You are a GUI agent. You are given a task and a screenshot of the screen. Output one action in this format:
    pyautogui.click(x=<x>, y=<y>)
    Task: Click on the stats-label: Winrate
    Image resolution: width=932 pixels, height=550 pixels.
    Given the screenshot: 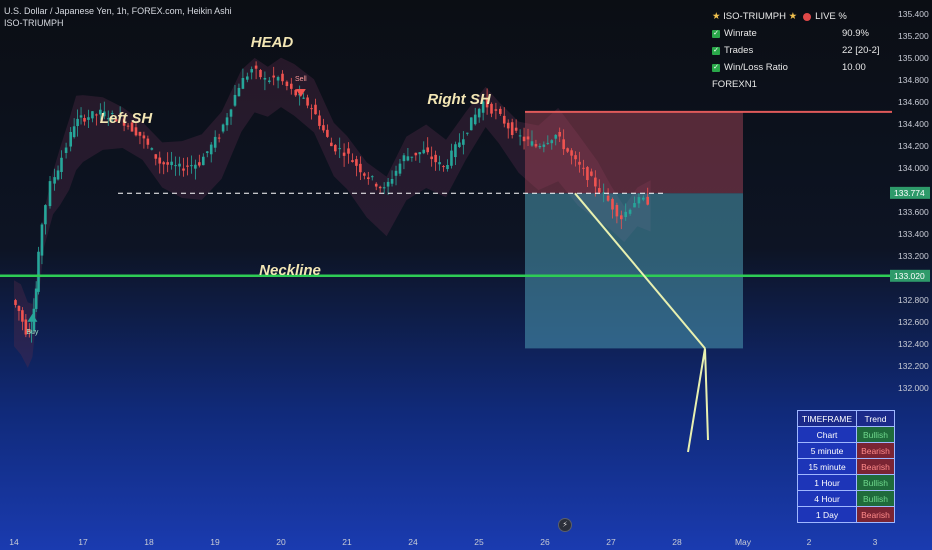 What is the action you would take?
    pyautogui.click(x=740, y=33)
    